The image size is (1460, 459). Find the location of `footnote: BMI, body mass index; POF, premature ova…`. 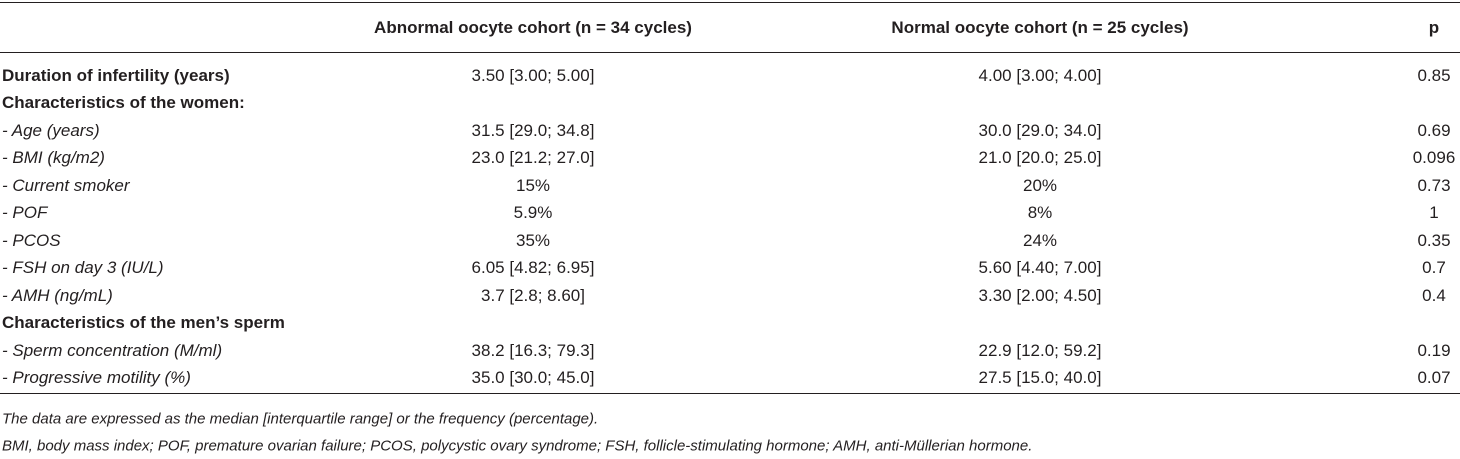

footnote: BMI, body mass index; POF, premature ova… is located at coordinates (517, 446).